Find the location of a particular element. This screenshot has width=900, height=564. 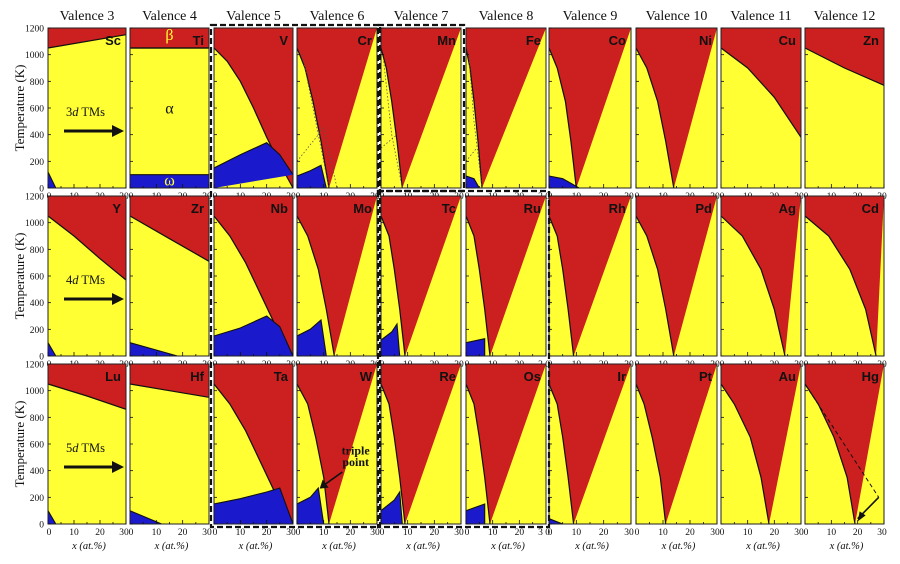

element-label: Tc is located at coordinates (449, 208).